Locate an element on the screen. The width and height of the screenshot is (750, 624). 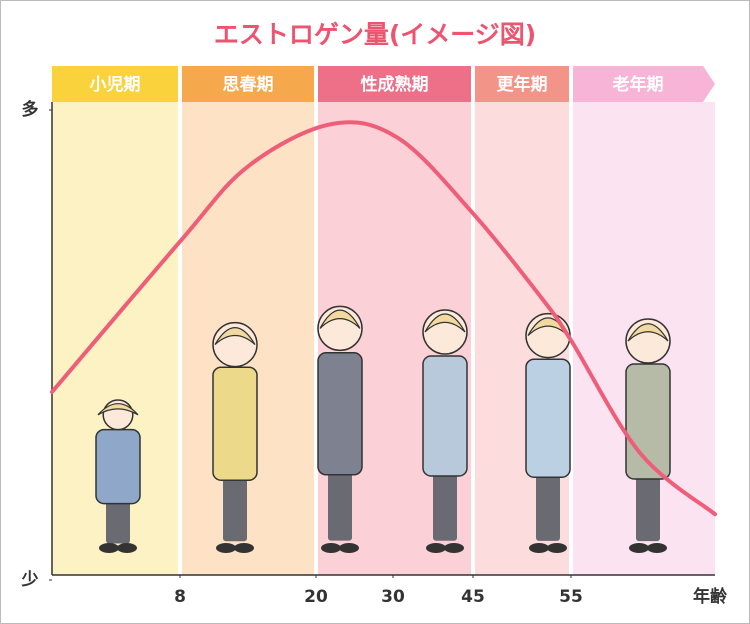
chart-title: エストロゲン量(イメージ図) is located at coordinates (375, 34).